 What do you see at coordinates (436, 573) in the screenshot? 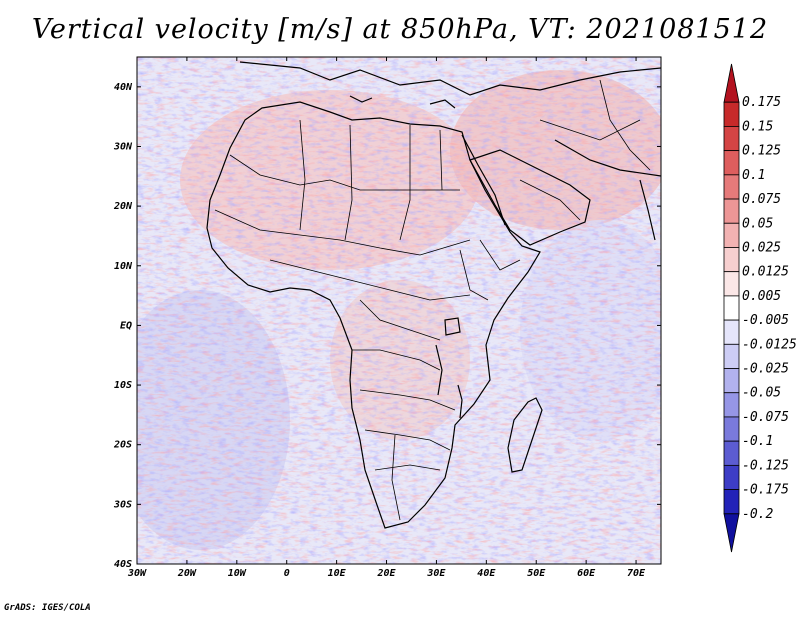
I see `lon-label: 30E` at bounding box center [436, 573].